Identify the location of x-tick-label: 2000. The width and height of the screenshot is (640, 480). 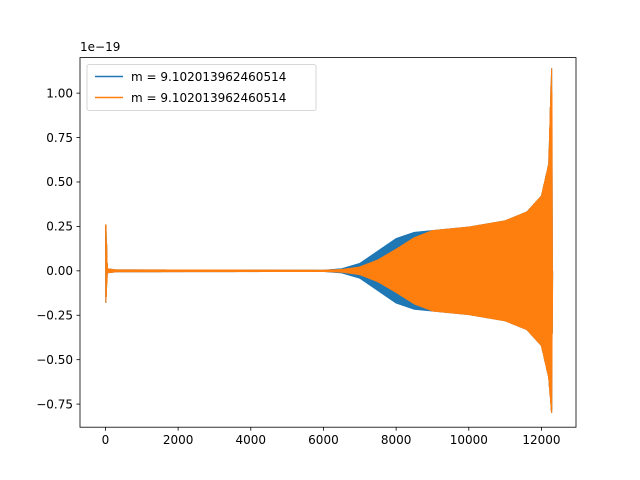
(178, 440).